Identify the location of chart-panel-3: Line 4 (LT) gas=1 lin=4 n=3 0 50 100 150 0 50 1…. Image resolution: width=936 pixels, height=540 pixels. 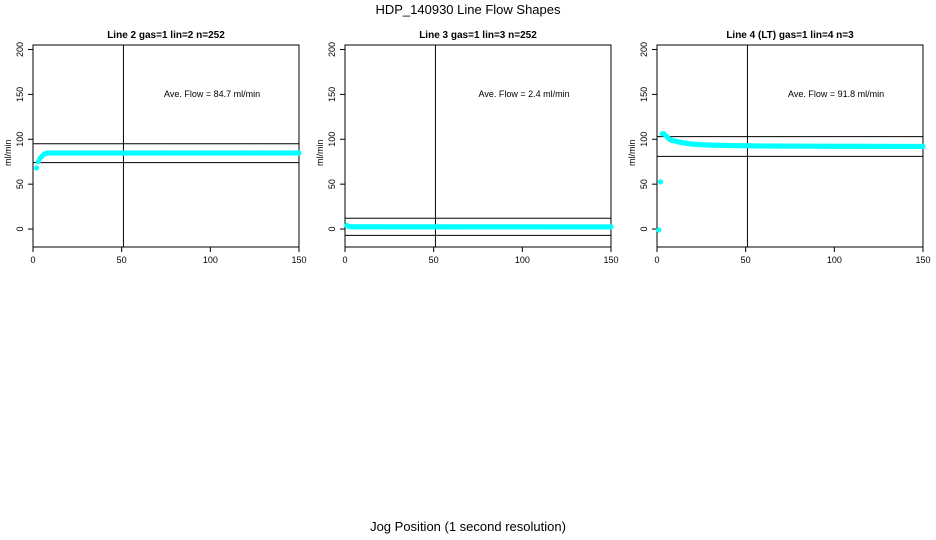
(779, 147).